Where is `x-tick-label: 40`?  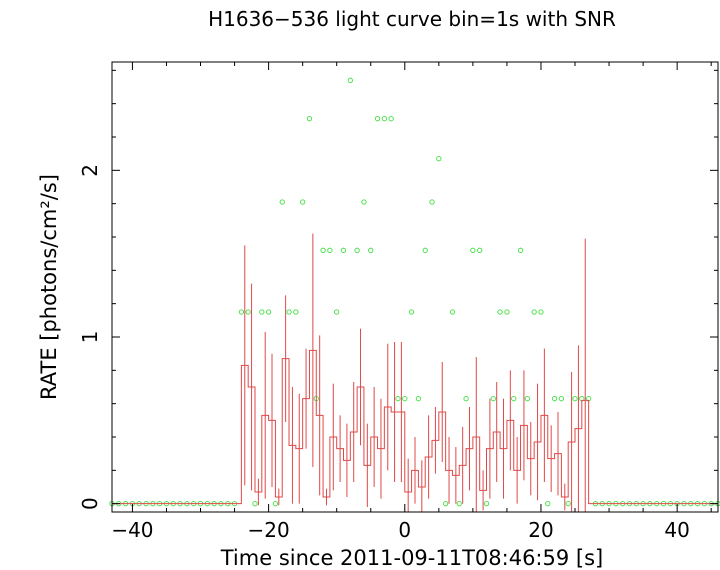
x-tick-label: 40 is located at coordinates (676, 530).